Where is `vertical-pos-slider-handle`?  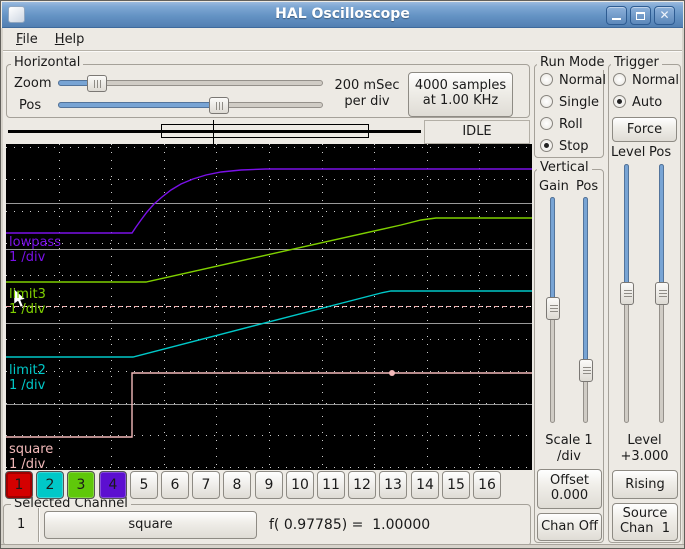
vertical-pos-slider-handle is located at coordinates (586, 370).